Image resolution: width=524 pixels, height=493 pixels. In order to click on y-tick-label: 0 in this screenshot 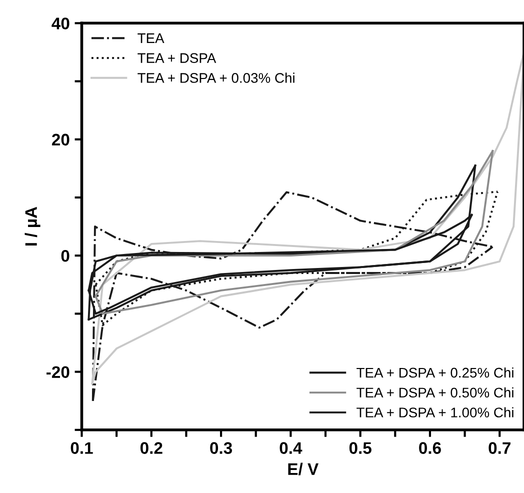, I will do `click(65, 256)`.